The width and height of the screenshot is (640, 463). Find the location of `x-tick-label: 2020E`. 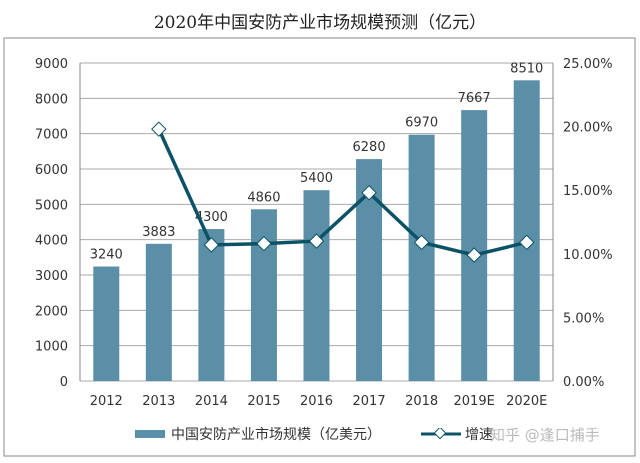

x-tick-label: 2020E is located at coordinates (526, 401).